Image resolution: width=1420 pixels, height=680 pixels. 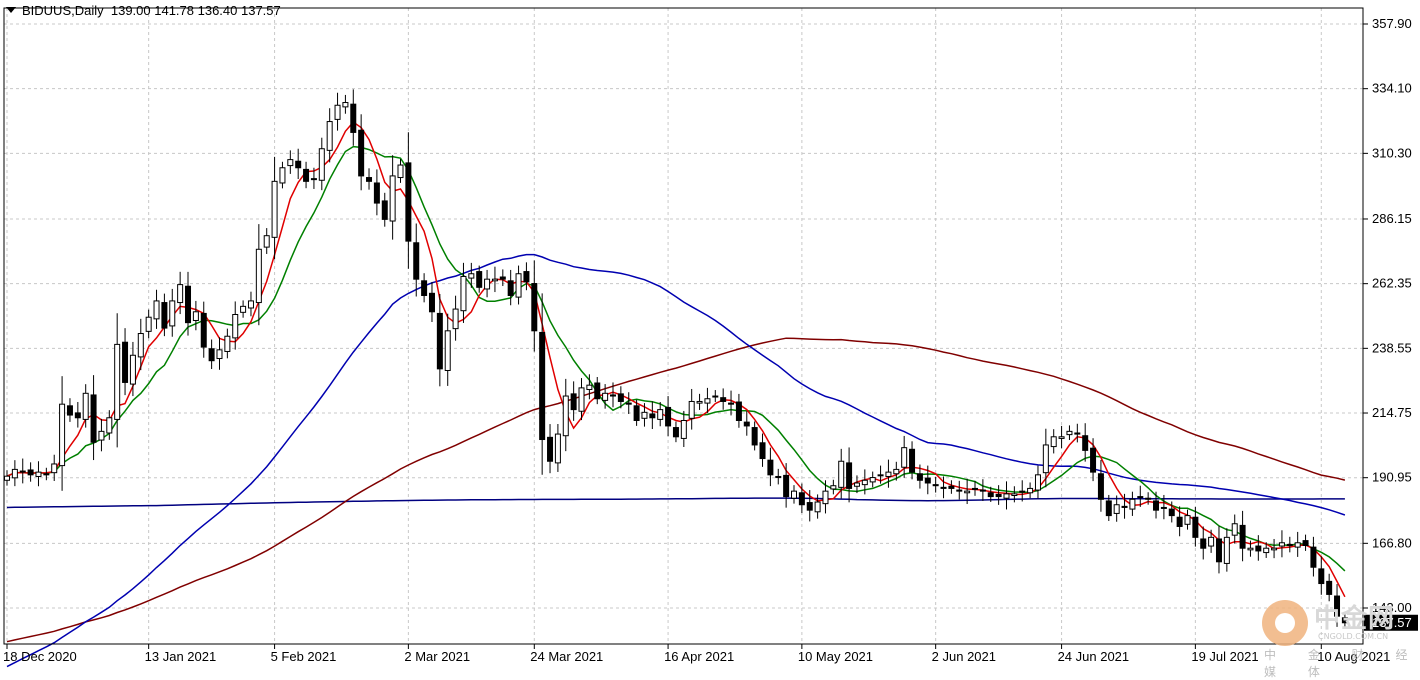 What do you see at coordinates (11, 10) in the screenshot?
I see `collapse-triangle-icon` at bounding box center [11, 10].